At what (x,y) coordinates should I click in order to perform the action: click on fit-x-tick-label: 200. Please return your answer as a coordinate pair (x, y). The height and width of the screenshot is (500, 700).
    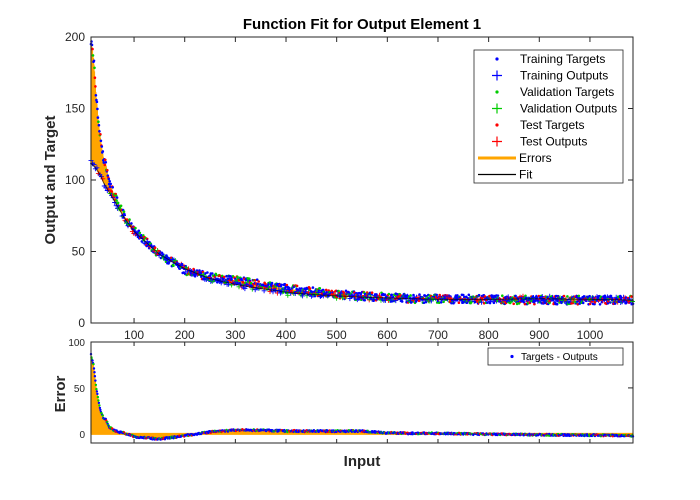
    Looking at the image, I should click on (185, 335).